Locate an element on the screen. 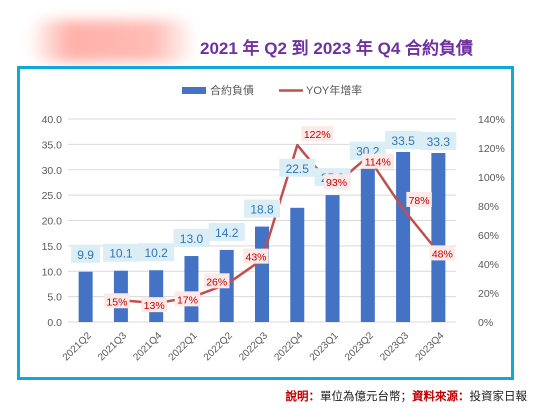 This screenshot has height=409, width=541. yoy-value-label: 15% is located at coordinates (116, 302).